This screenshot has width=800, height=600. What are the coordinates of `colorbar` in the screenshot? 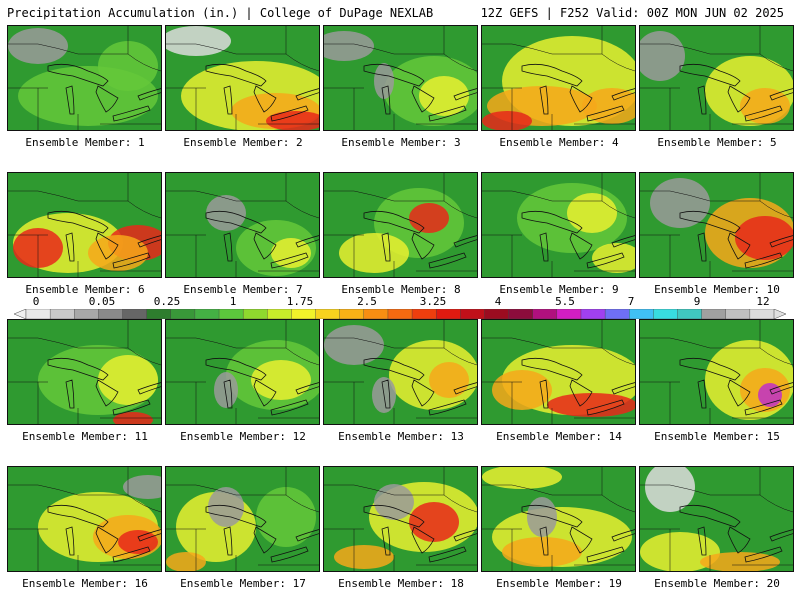 It's located at (400, 314).